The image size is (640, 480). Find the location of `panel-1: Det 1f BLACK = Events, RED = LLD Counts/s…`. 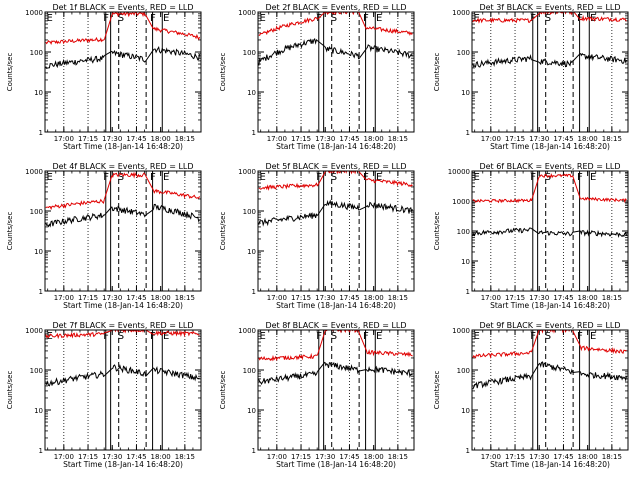

panel-1: Det 1f BLACK = Events, RED = LLD Counts/s… is located at coordinates (104, 77).